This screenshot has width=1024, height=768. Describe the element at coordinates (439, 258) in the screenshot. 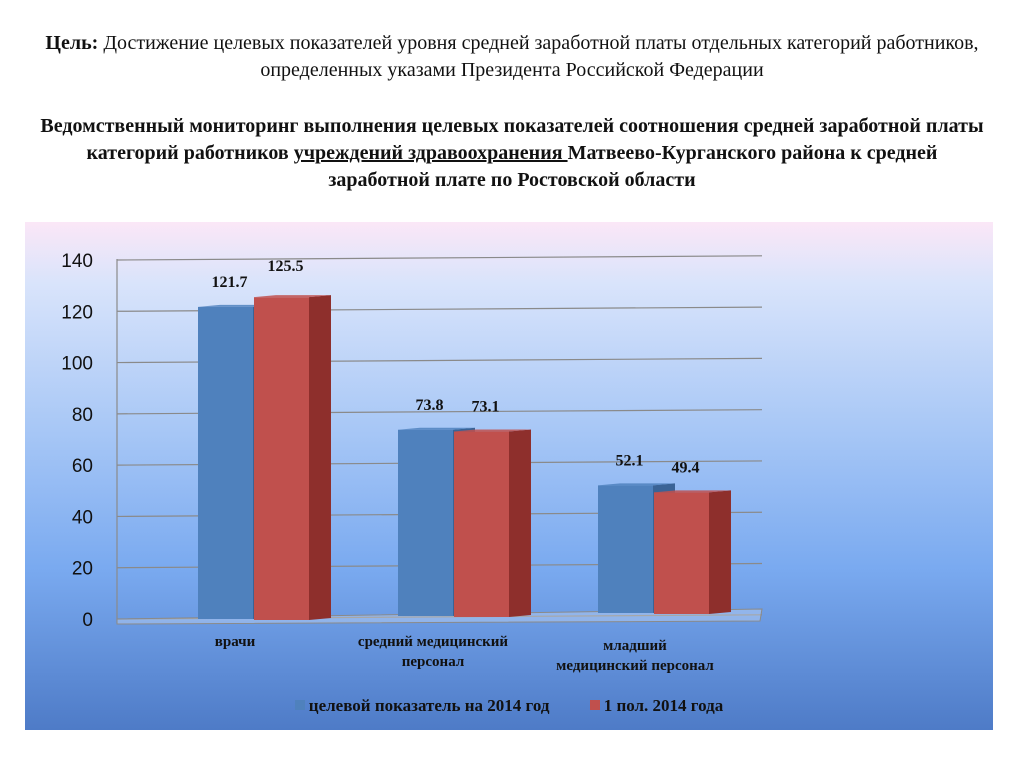

I see `gridline` at that location.